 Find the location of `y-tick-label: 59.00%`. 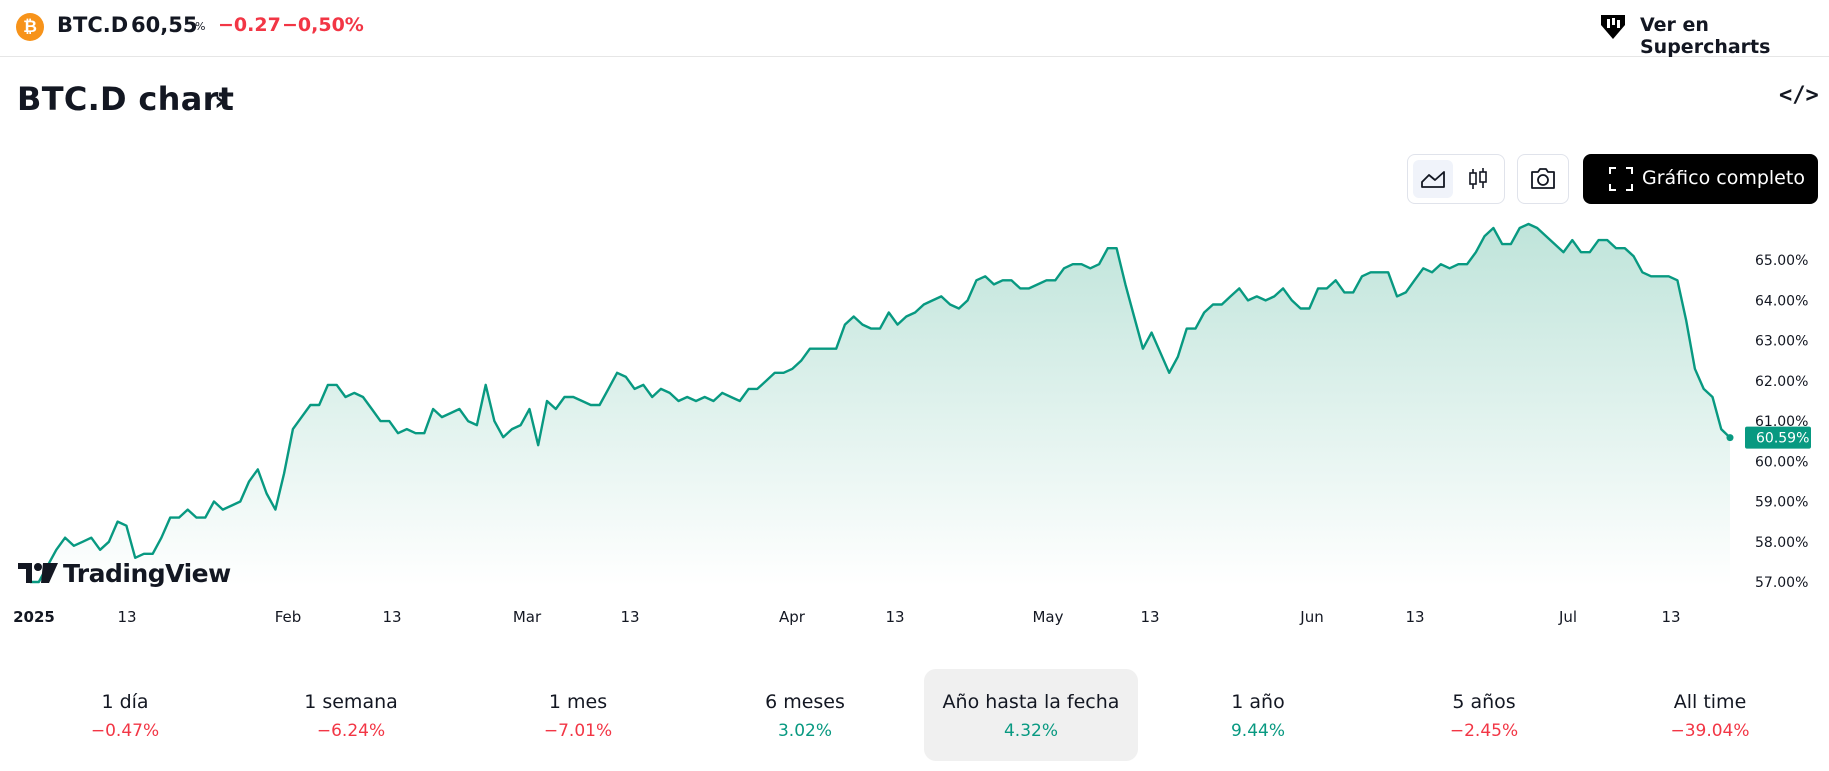

y-tick-label: 59.00% is located at coordinates (1781, 503).